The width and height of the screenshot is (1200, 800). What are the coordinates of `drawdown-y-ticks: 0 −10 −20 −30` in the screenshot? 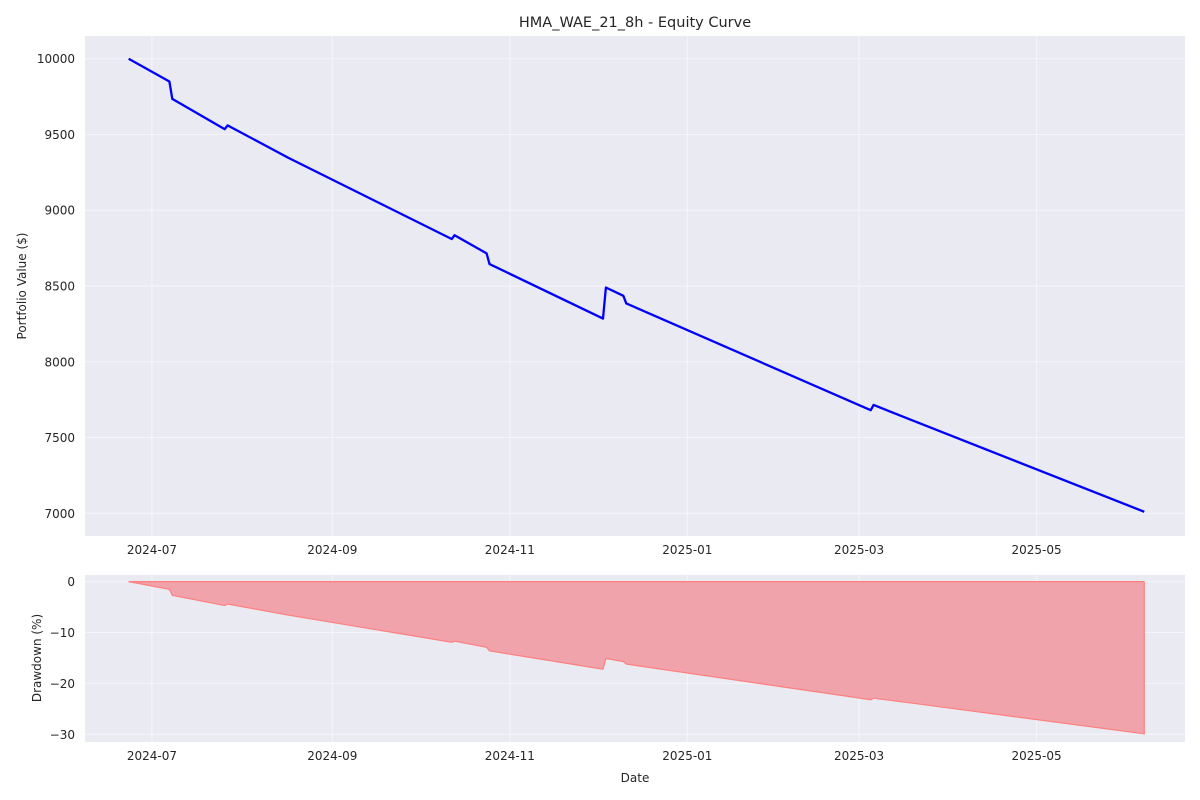 It's located at (62, 658).